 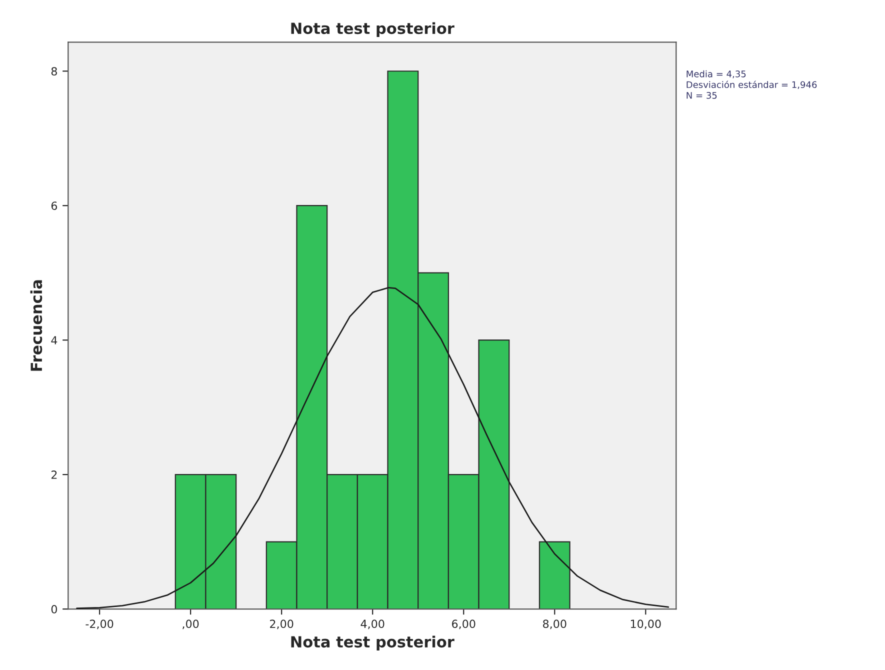 What do you see at coordinates (701, 95) in the screenshot?
I see `text: N = 35` at bounding box center [701, 95].